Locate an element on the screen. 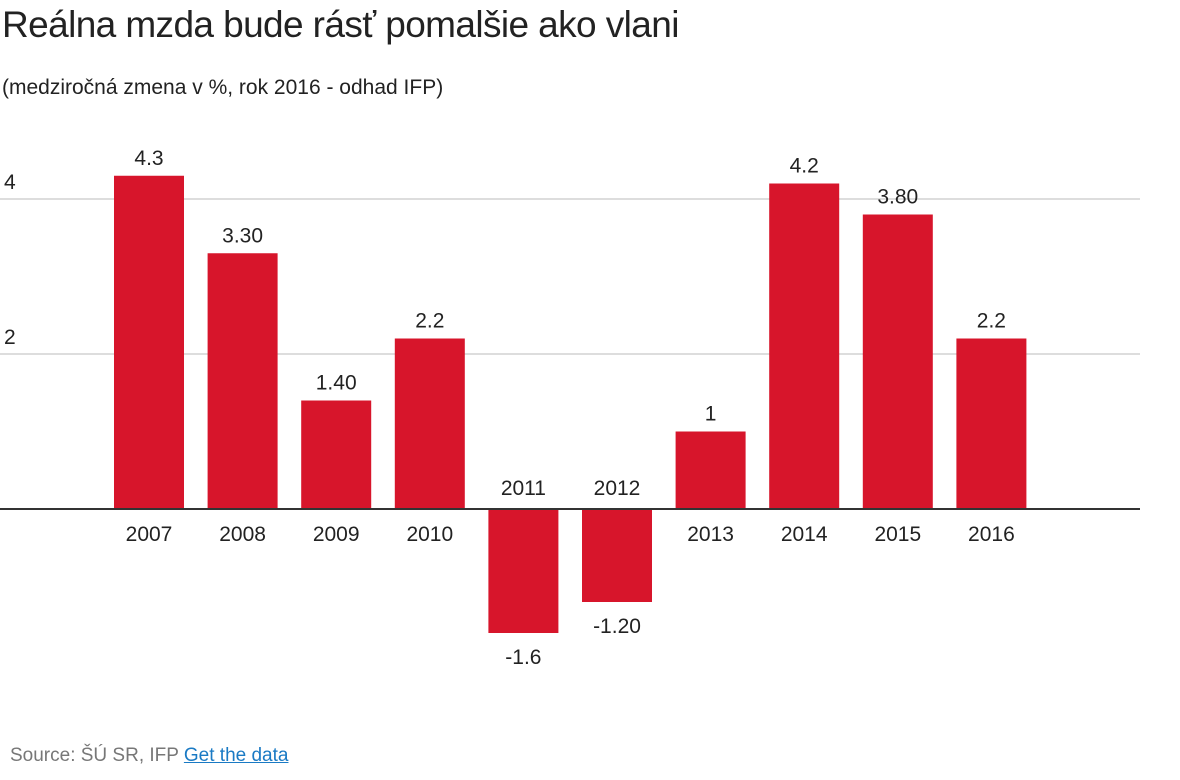 This screenshot has width=1180, height=780. source-footer: Source: ŠÚ SR, IFP Get the data is located at coordinates (149, 756).